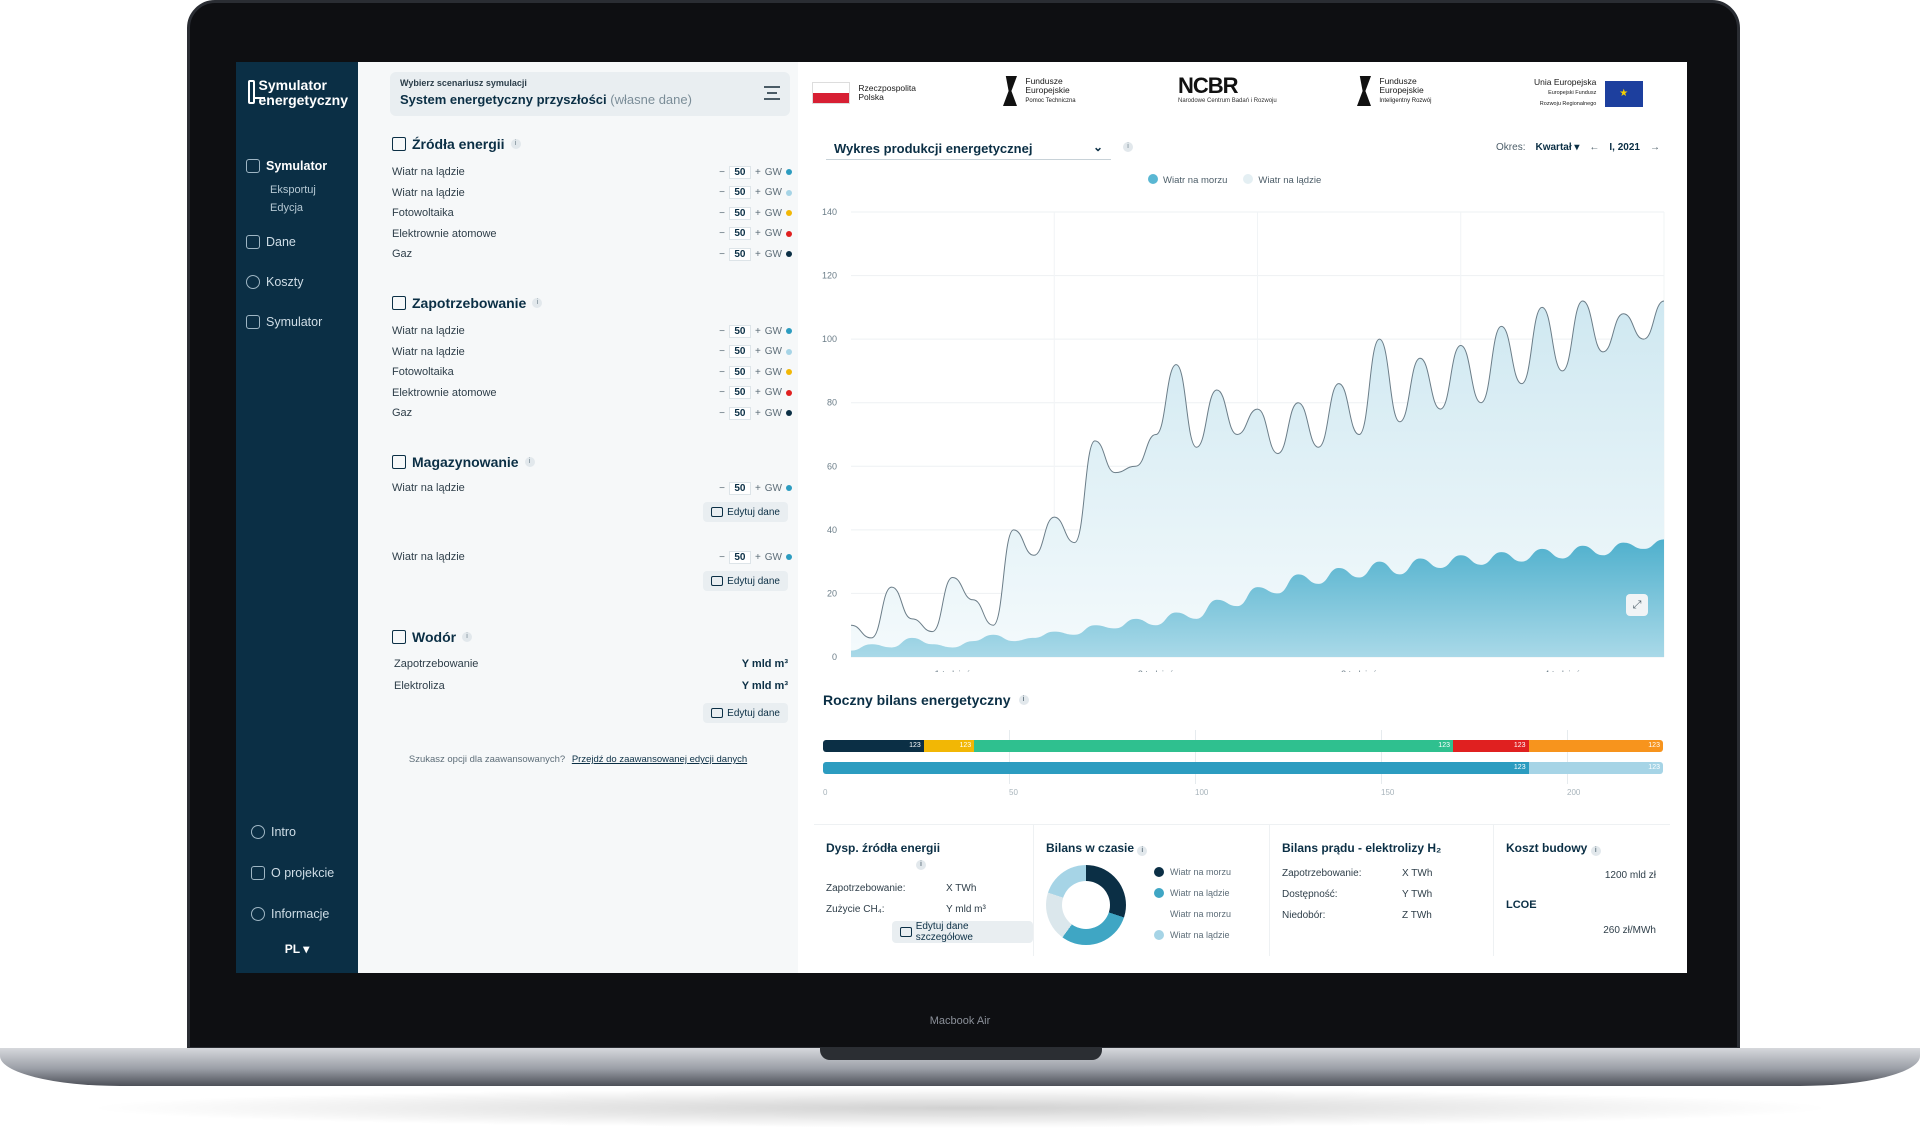 This screenshot has width=1920, height=1138. Describe the element at coordinates (1637, 605) in the screenshot. I see `expand-icon: ⤢` at that location.